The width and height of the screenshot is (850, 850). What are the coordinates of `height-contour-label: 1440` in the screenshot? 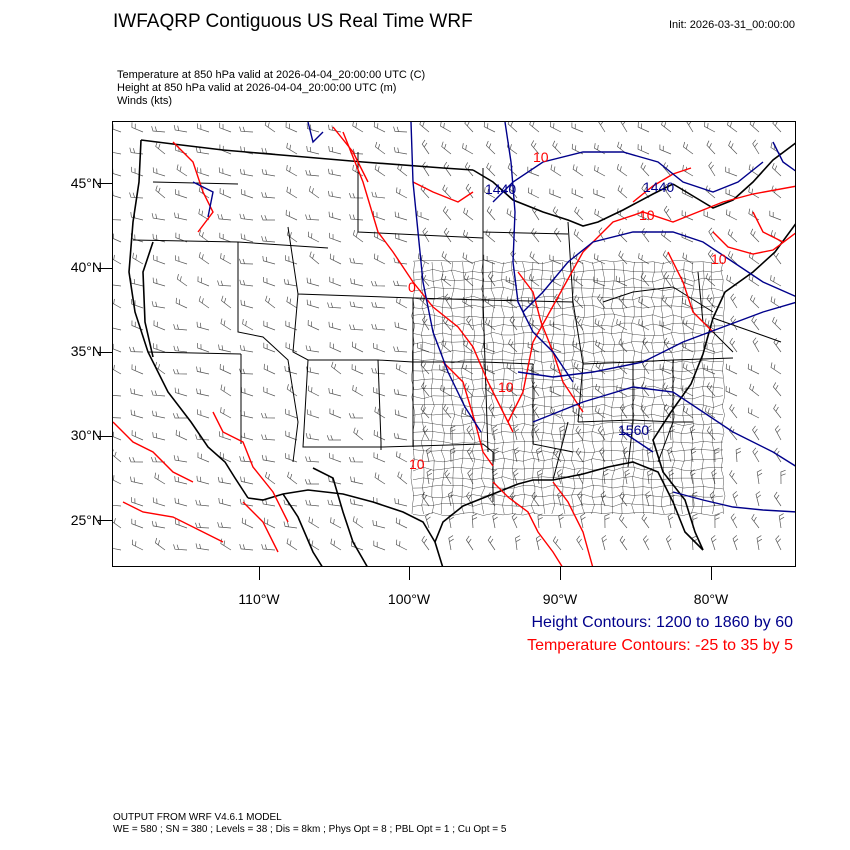 It's located at (500, 189).